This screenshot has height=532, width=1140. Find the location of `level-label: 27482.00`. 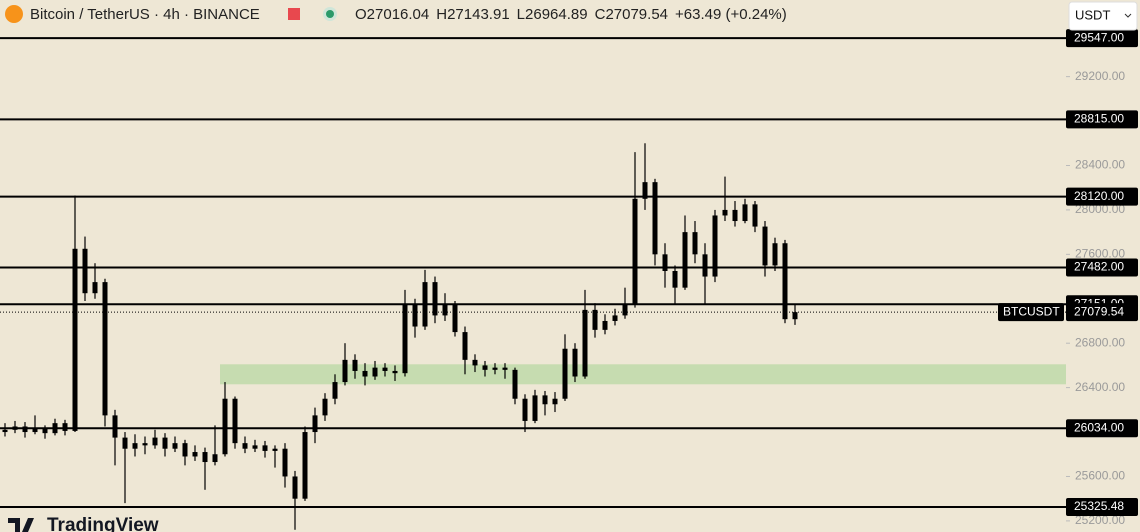

level-label: 27482.00 is located at coordinates (1099, 267).